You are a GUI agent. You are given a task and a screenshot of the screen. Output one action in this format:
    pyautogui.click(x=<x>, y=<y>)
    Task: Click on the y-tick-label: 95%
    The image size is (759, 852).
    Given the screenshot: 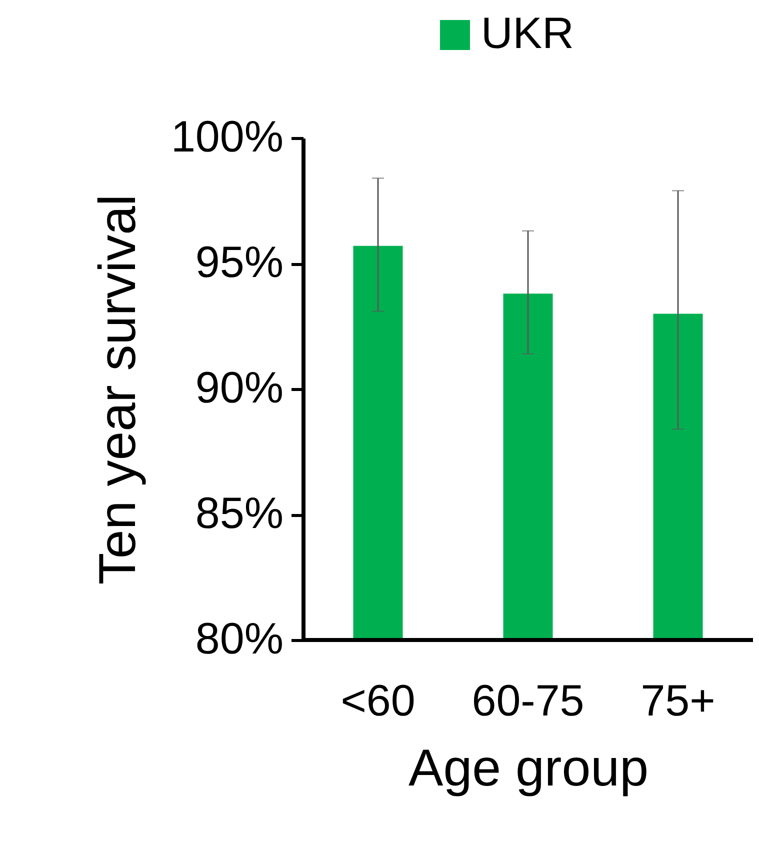 What is the action you would take?
    pyautogui.click(x=239, y=262)
    